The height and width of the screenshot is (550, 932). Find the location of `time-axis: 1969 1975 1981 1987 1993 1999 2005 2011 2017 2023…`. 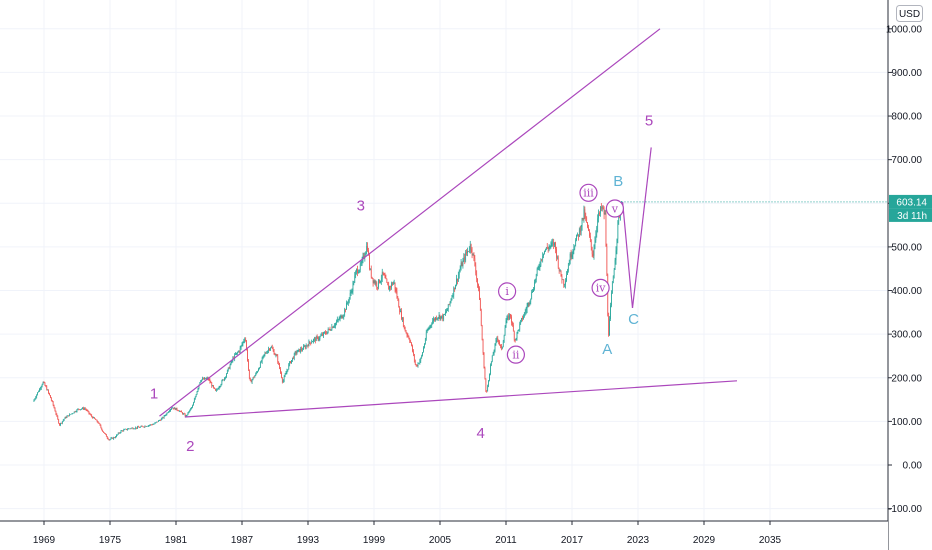

time-axis: 1969 1975 1981 1987 1993 1999 2005 2011 2017 2023… is located at coordinates (444, 535).